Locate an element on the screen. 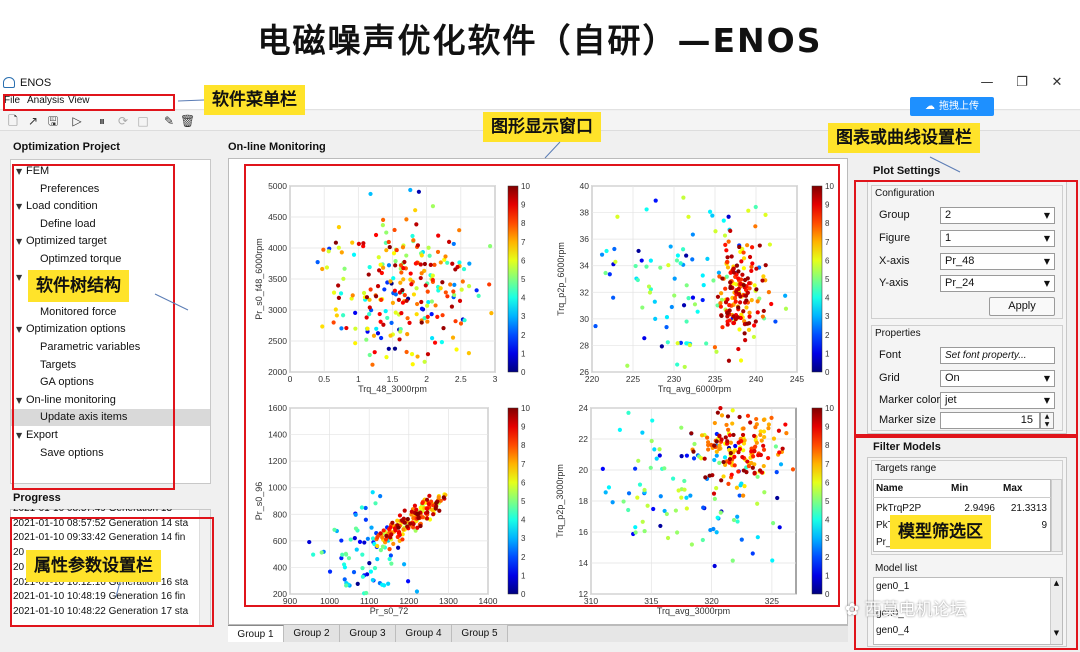  tree-item: Optimization options is located at coordinates (76, 329).